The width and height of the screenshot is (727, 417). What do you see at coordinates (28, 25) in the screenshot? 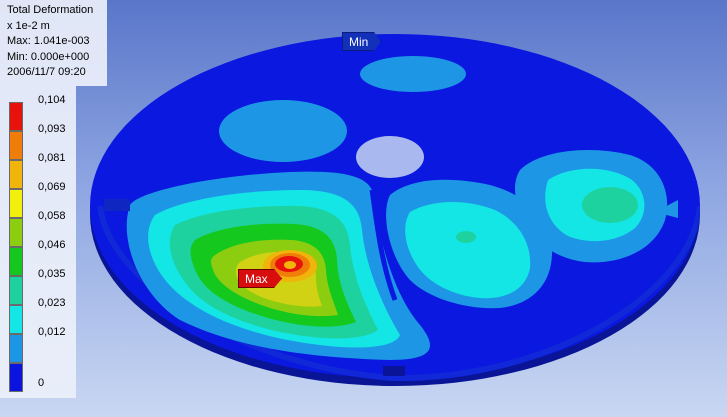
I see `result-unit: x 1e-2 m` at bounding box center [28, 25].